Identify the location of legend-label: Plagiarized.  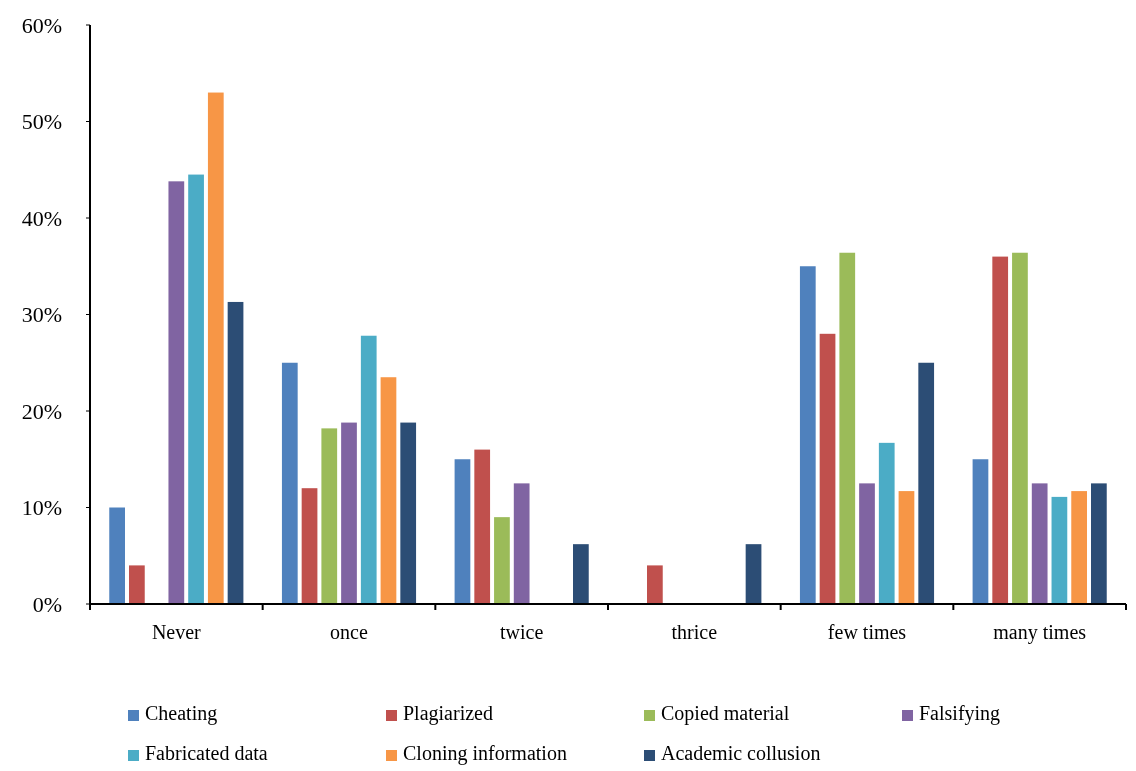
(448, 713).